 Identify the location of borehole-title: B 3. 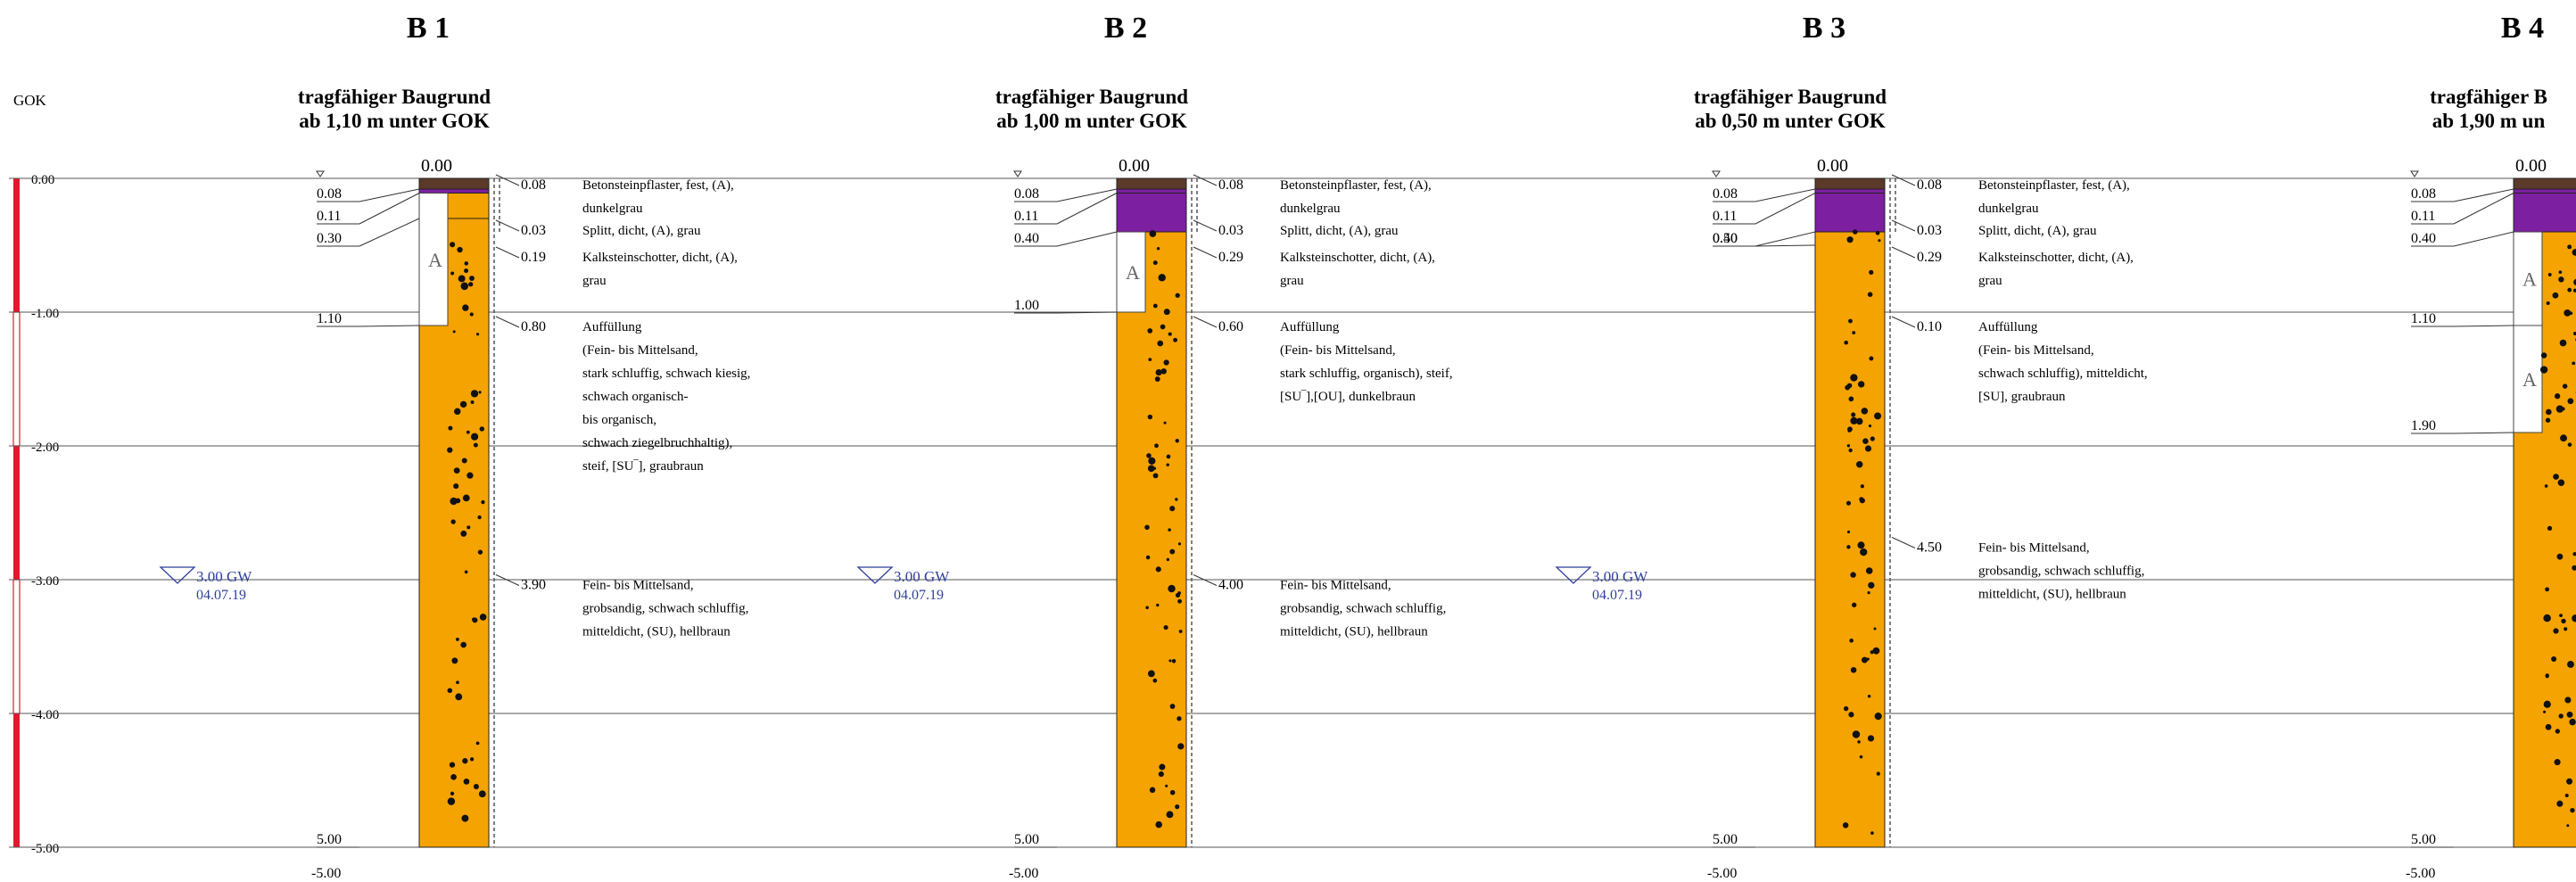
(1824, 28).